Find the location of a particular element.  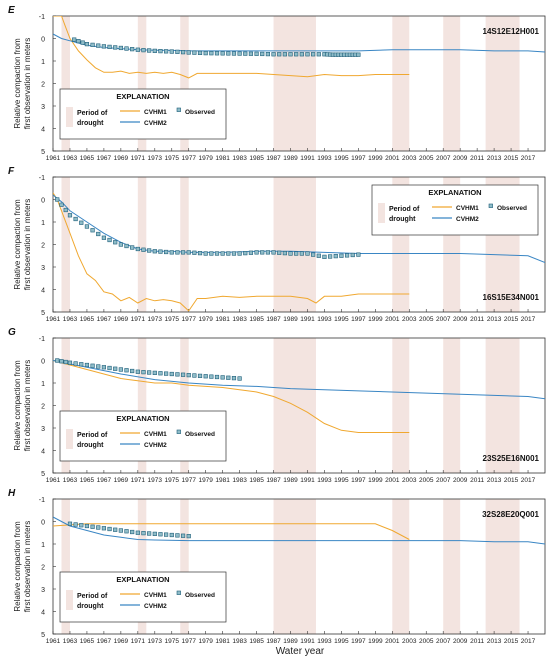

x-tick-label: 1993 is located at coordinates (324, 641).